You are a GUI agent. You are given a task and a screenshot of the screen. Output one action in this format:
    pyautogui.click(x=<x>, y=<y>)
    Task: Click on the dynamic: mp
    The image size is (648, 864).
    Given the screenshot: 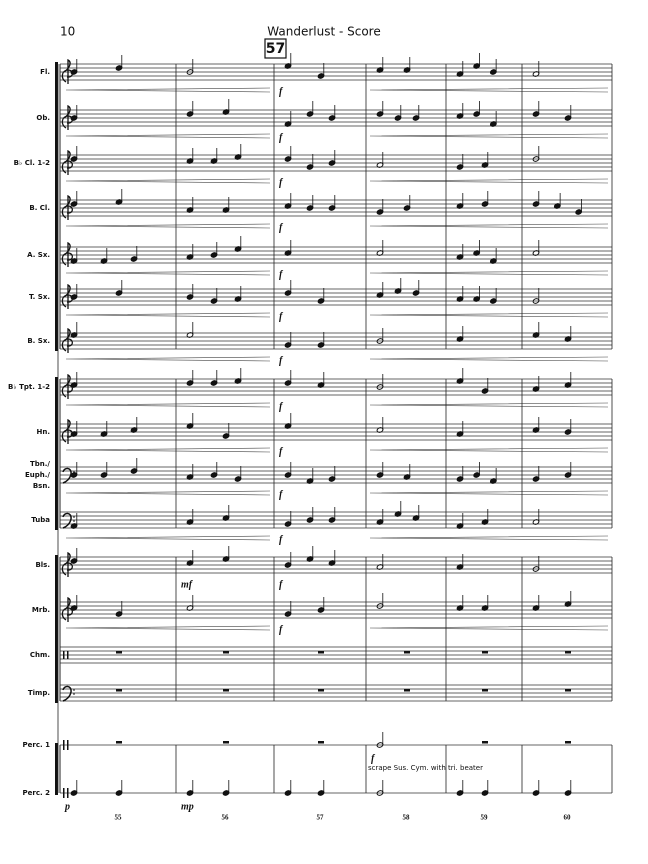 What is the action you would take?
    pyautogui.click(x=187, y=806)
    